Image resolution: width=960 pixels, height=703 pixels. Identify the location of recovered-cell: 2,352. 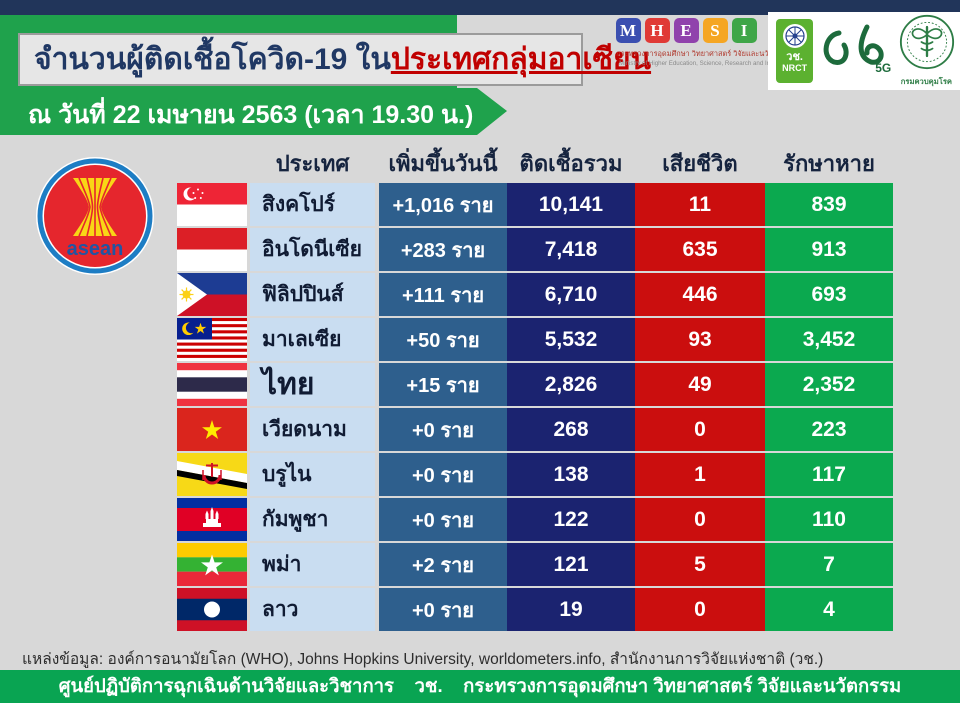
(829, 384).